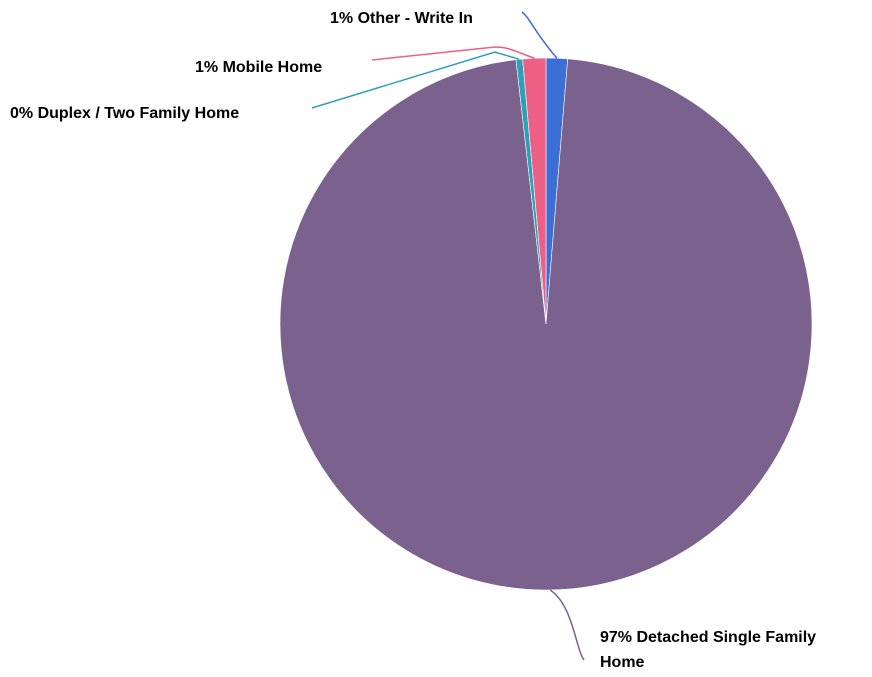 The width and height of the screenshot is (872, 677). Describe the element at coordinates (567, 625) in the screenshot. I see `leader-line-detached-single-family-home` at that location.